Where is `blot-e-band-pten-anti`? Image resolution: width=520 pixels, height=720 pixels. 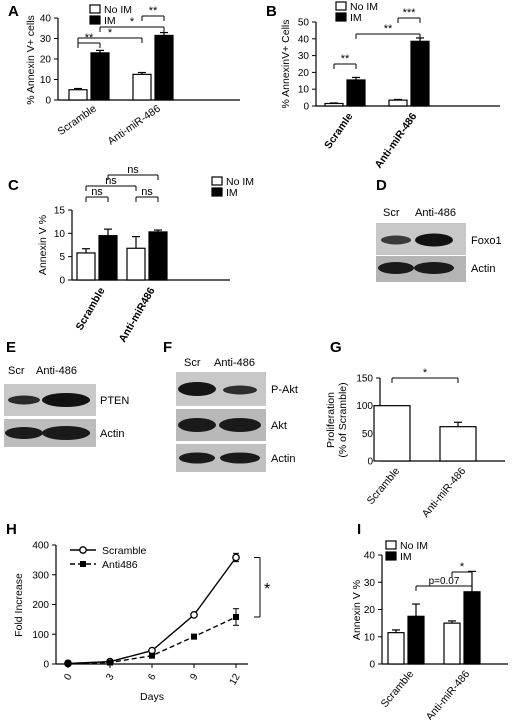 blot-e-band-pten-anti is located at coordinates (66, 400).